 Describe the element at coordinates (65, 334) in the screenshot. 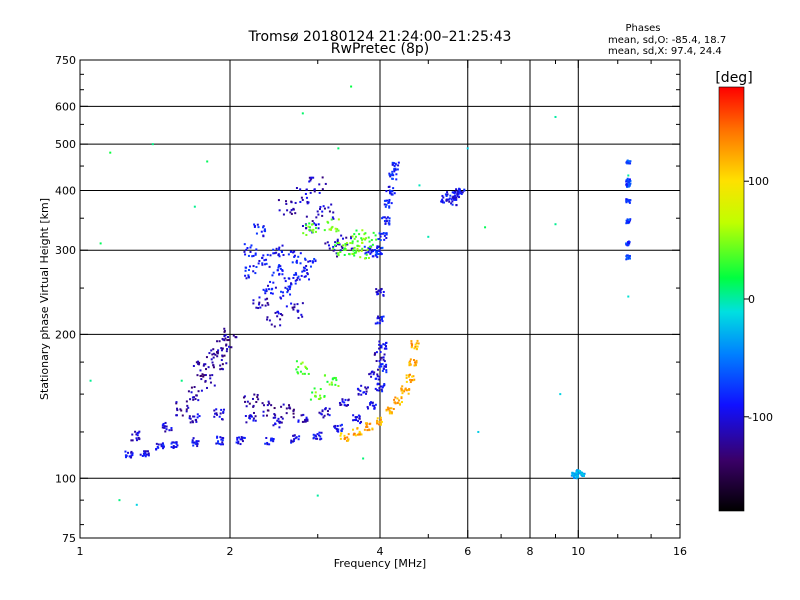

I see `y-tick-label: 200` at that location.